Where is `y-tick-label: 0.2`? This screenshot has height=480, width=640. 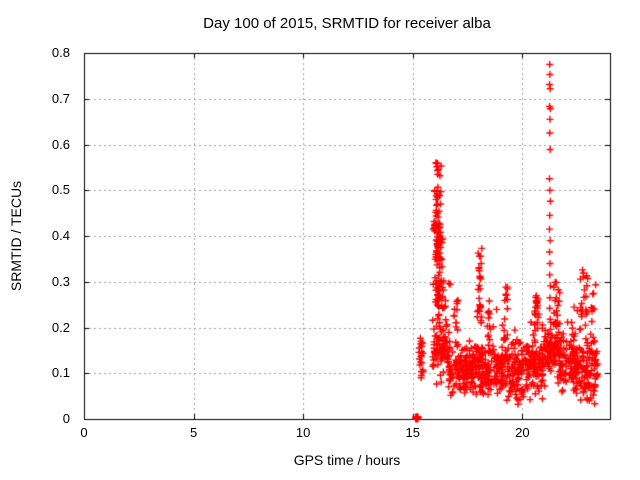 y-tick-label: 0.2 is located at coordinates (60, 327).